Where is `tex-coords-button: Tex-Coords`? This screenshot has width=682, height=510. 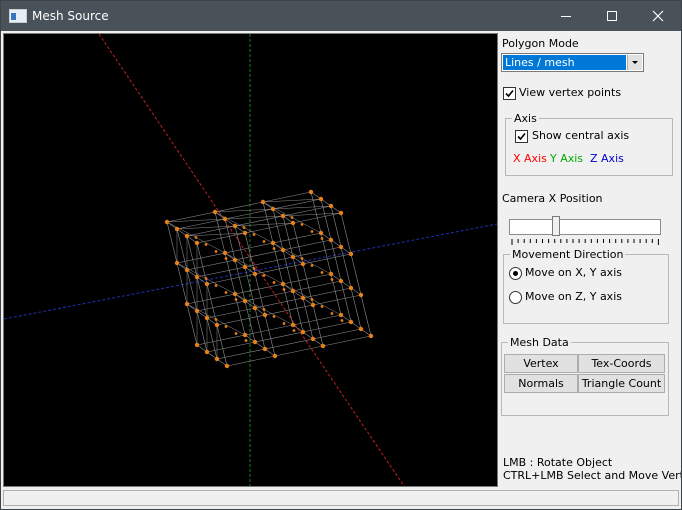 tex-coords-button: Tex-Coords is located at coordinates (621, 363).